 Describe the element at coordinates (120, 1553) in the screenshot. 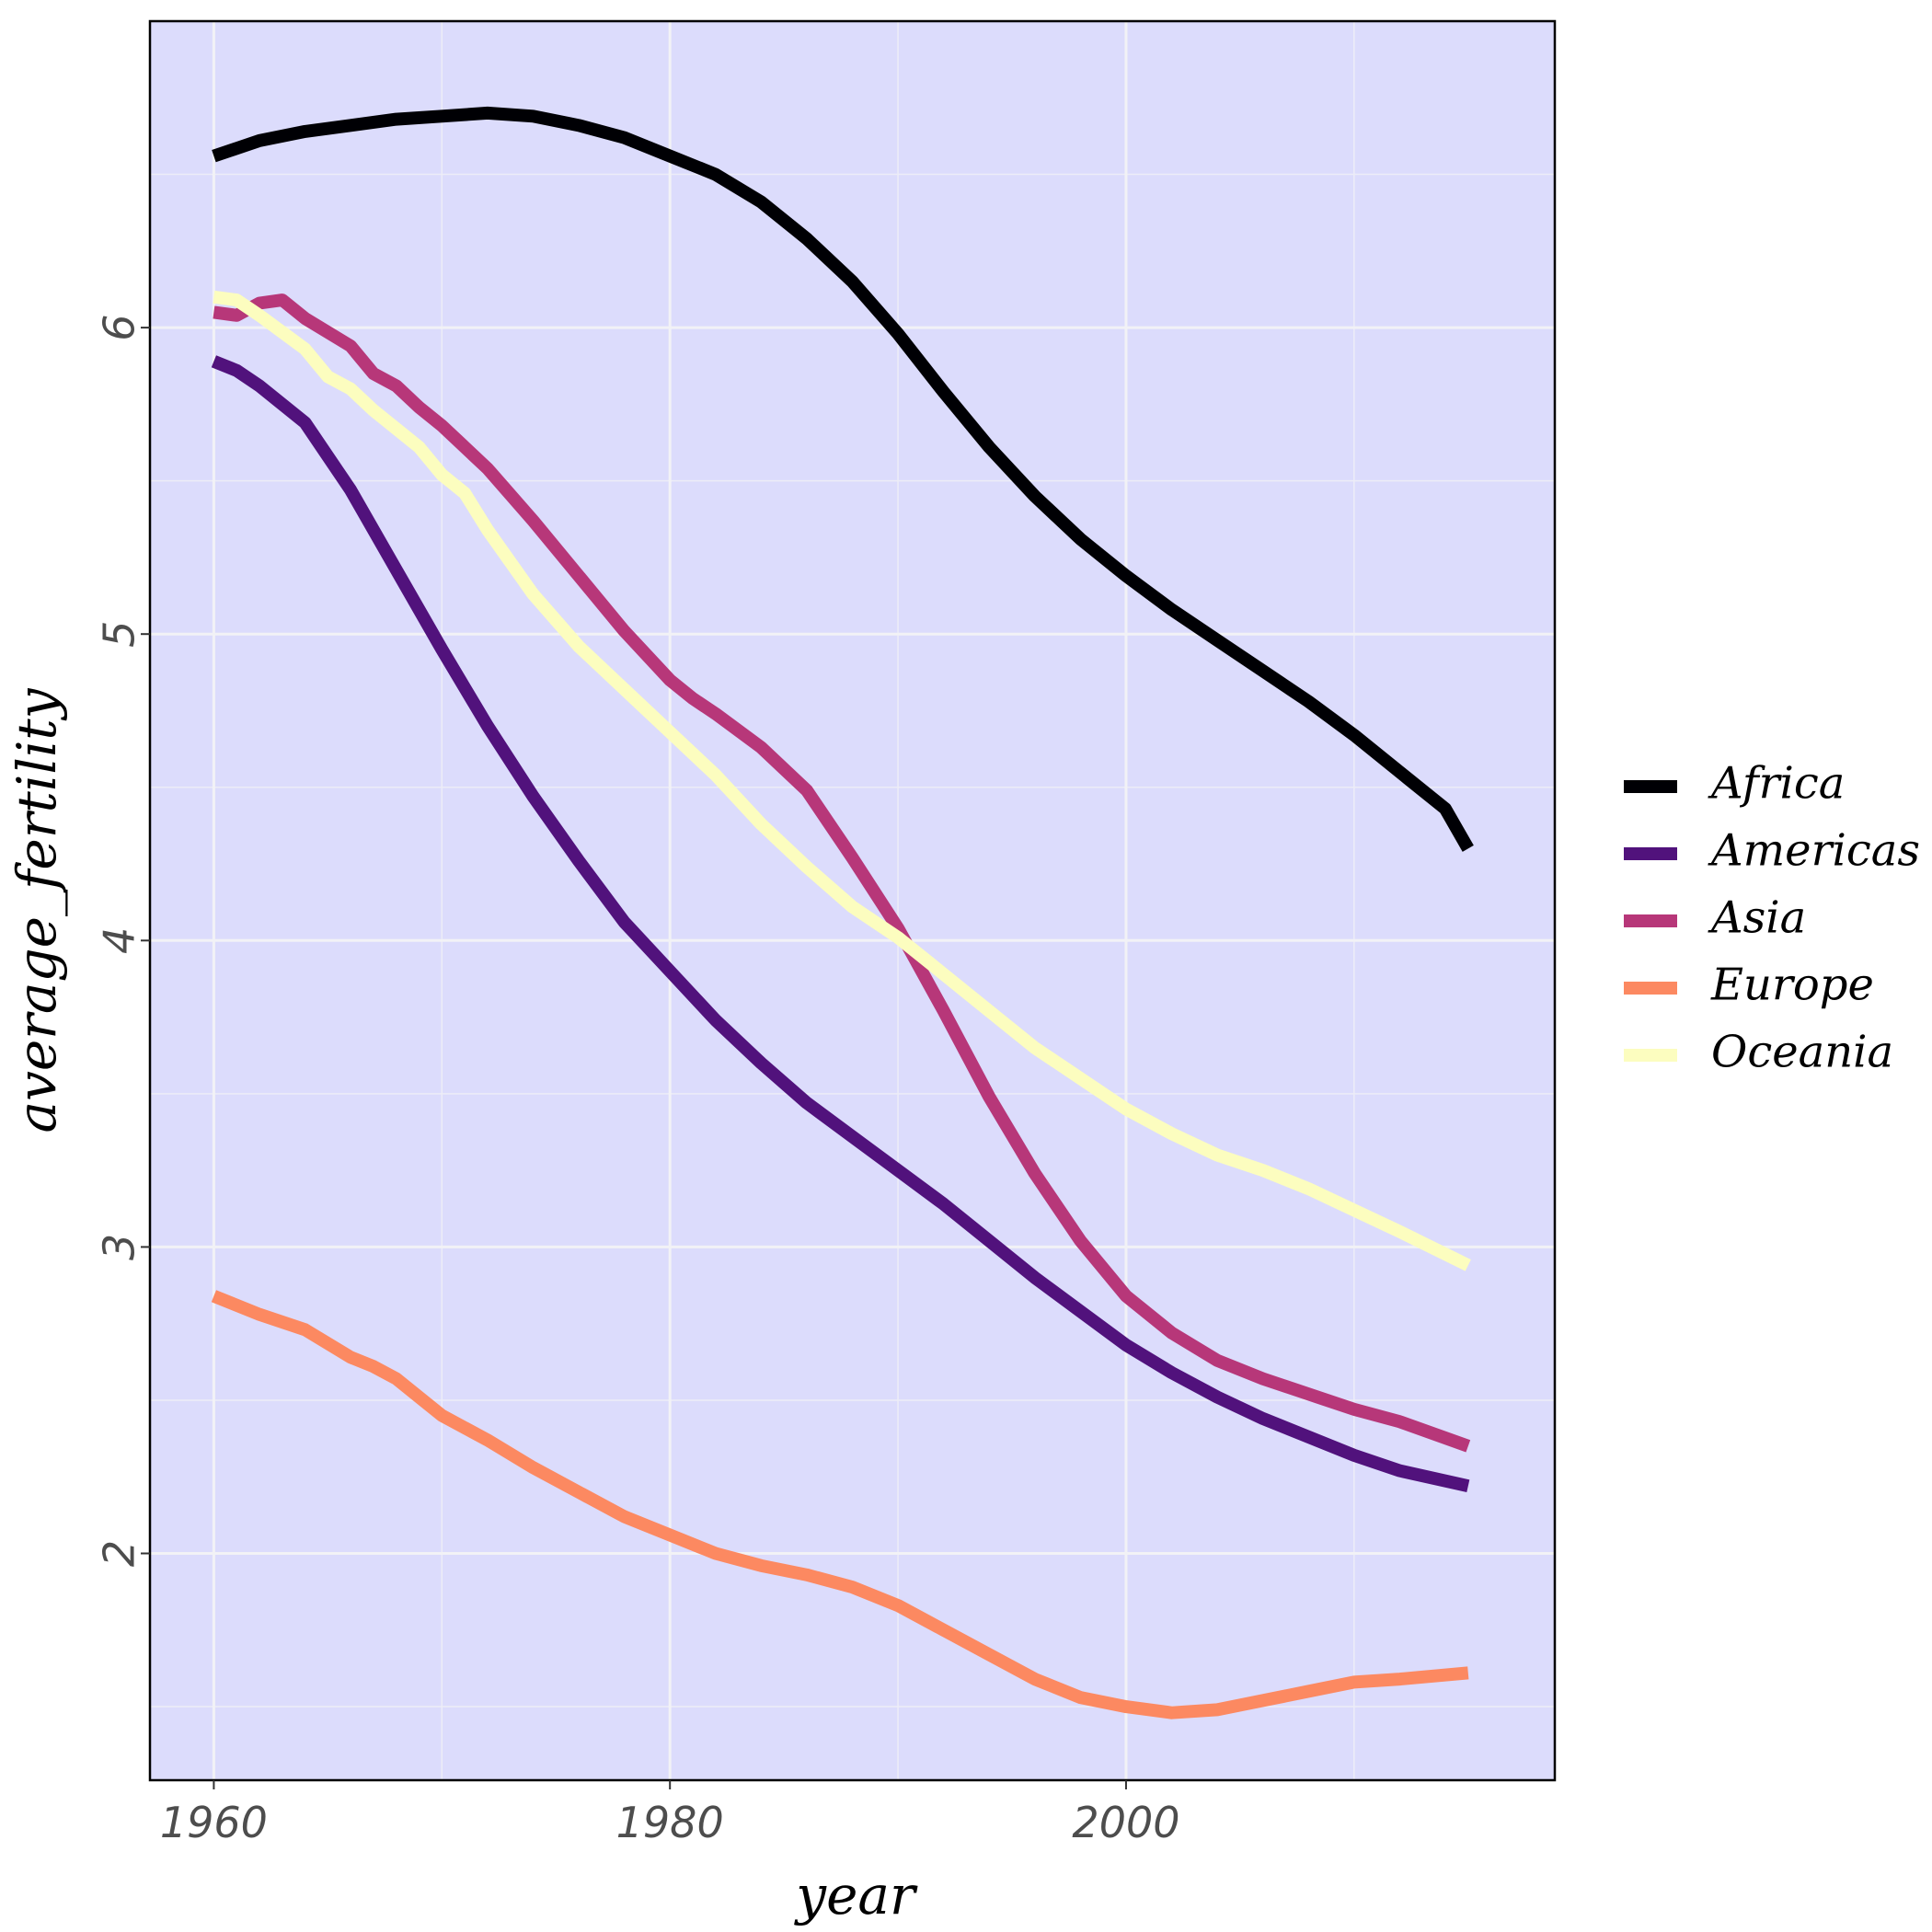

I see `y-tick-label: 2` at that location.